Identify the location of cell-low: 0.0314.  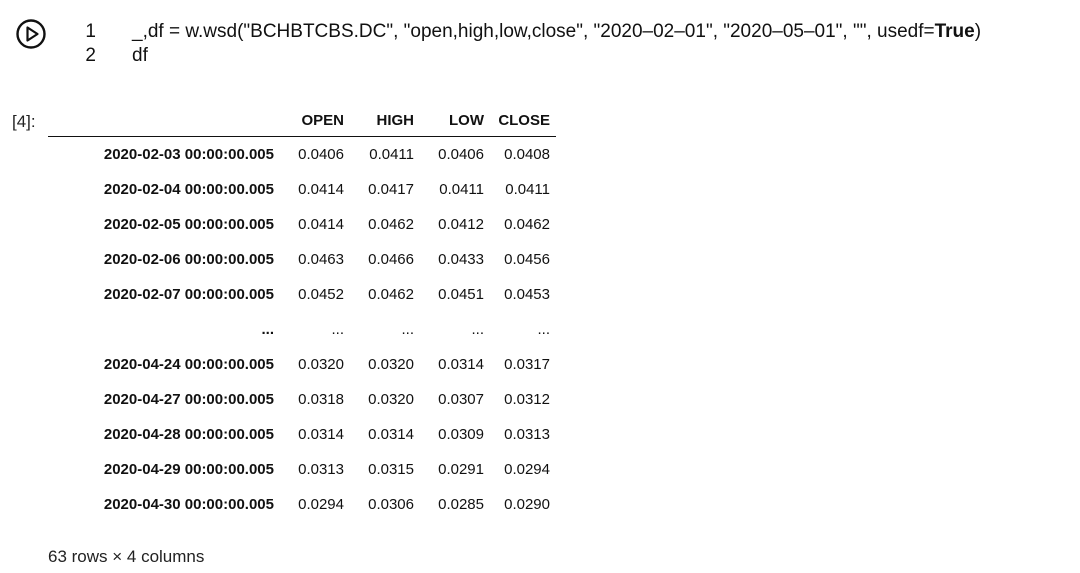
(461, 364).